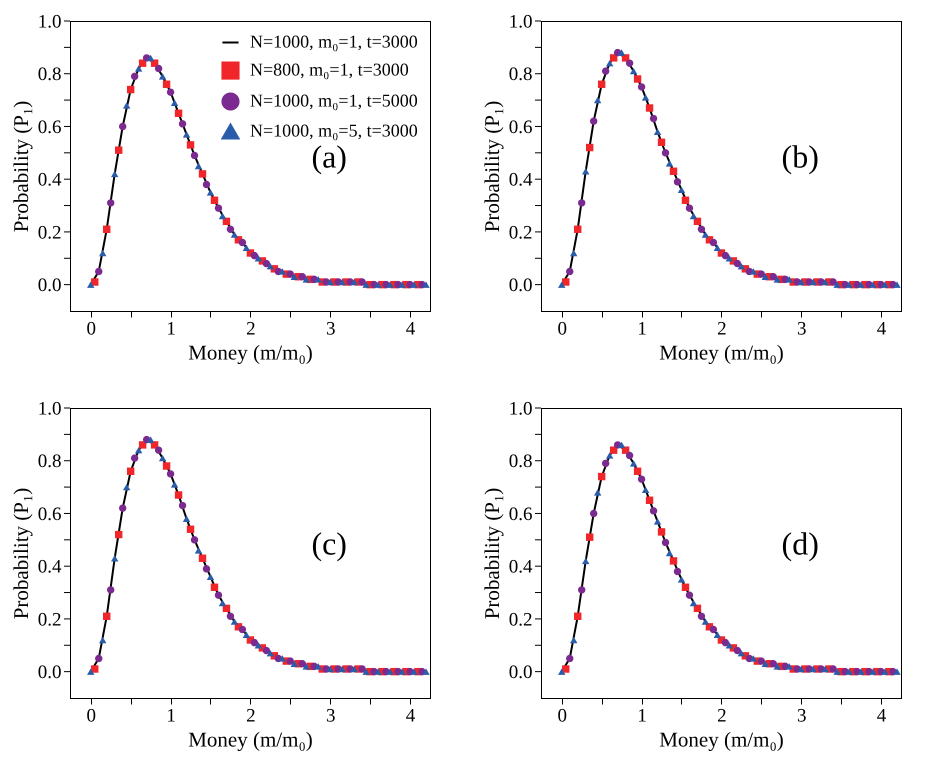  What do you see at coordinates (520, 75) in the screenshot?
I see `y-tick-label: 0.8` at bounding box center [520, 75].